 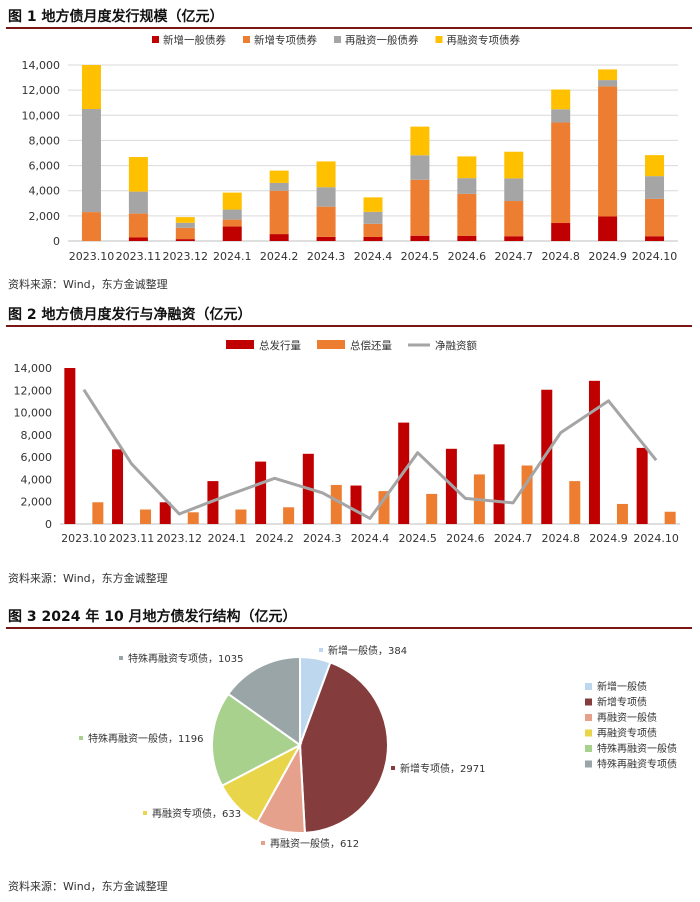 What do you see at coordinates (145, 738) in the screenshot?
I see `data-label: 特殊再融资一般债，1196` at bounding box center [145, 738].